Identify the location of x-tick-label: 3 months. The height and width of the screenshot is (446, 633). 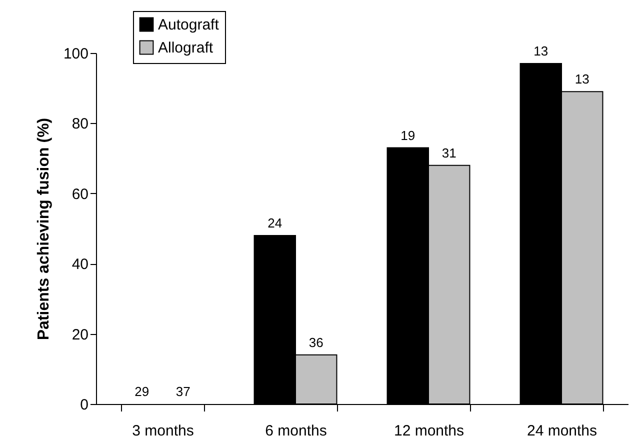
(163, 431).